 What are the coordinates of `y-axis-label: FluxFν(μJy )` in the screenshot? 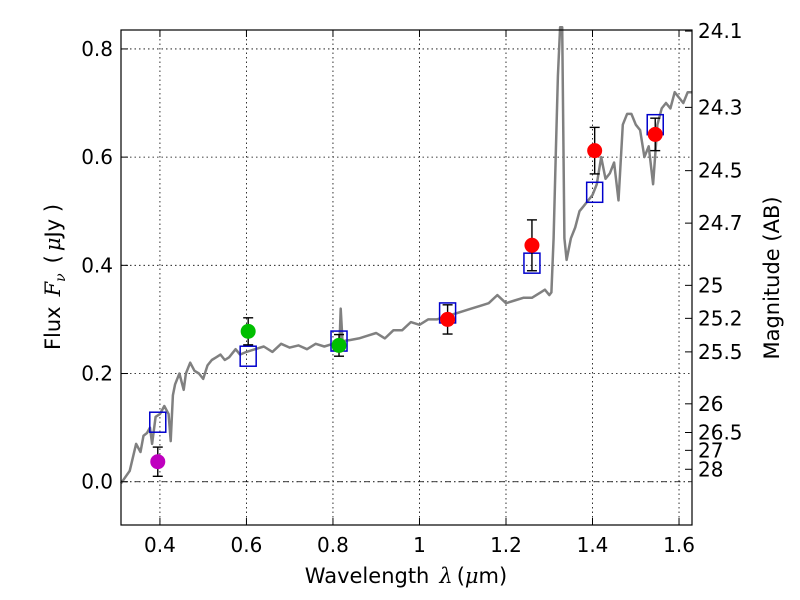 It's located at (55, 277).